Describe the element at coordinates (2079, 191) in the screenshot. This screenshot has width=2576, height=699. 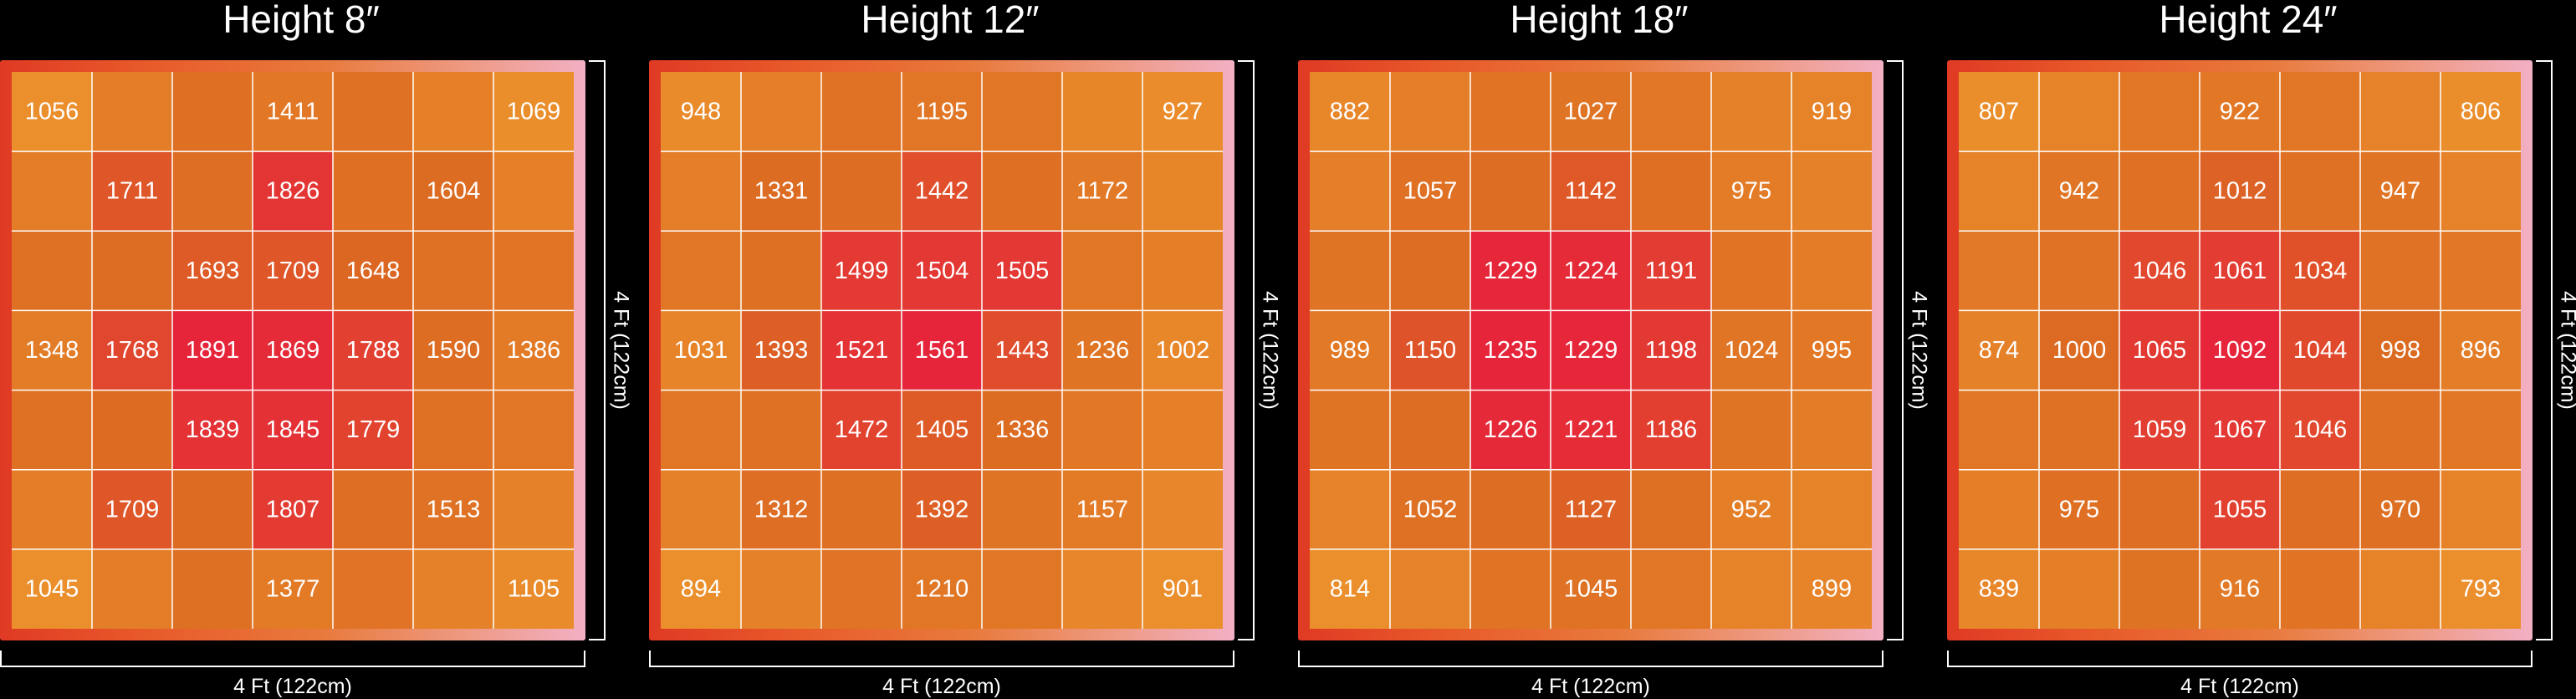
I see `cell-value-label: 942` at that location.